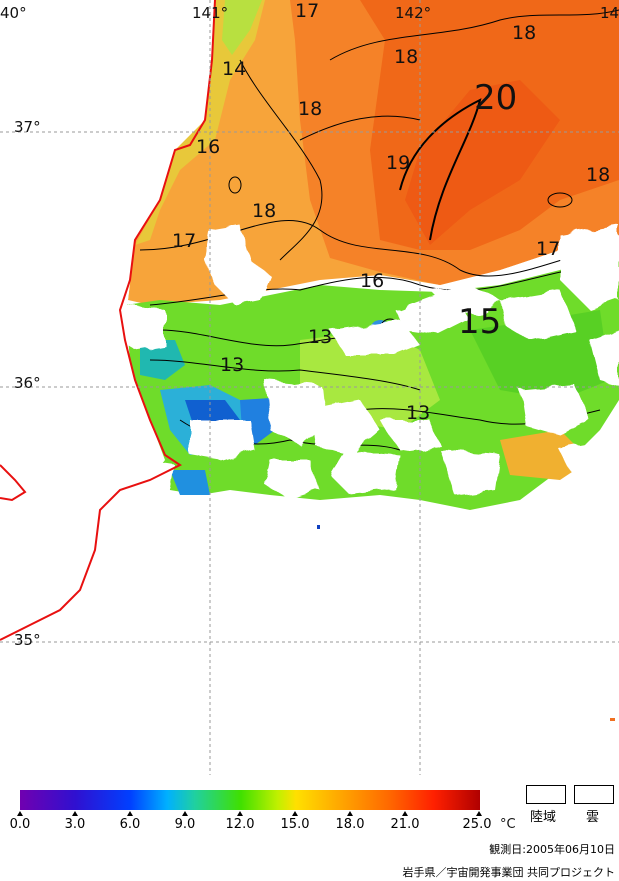  Describe the element at coordinates (593, 817) in the screenshot. I see `cloud-key-label: 雲` at that location.